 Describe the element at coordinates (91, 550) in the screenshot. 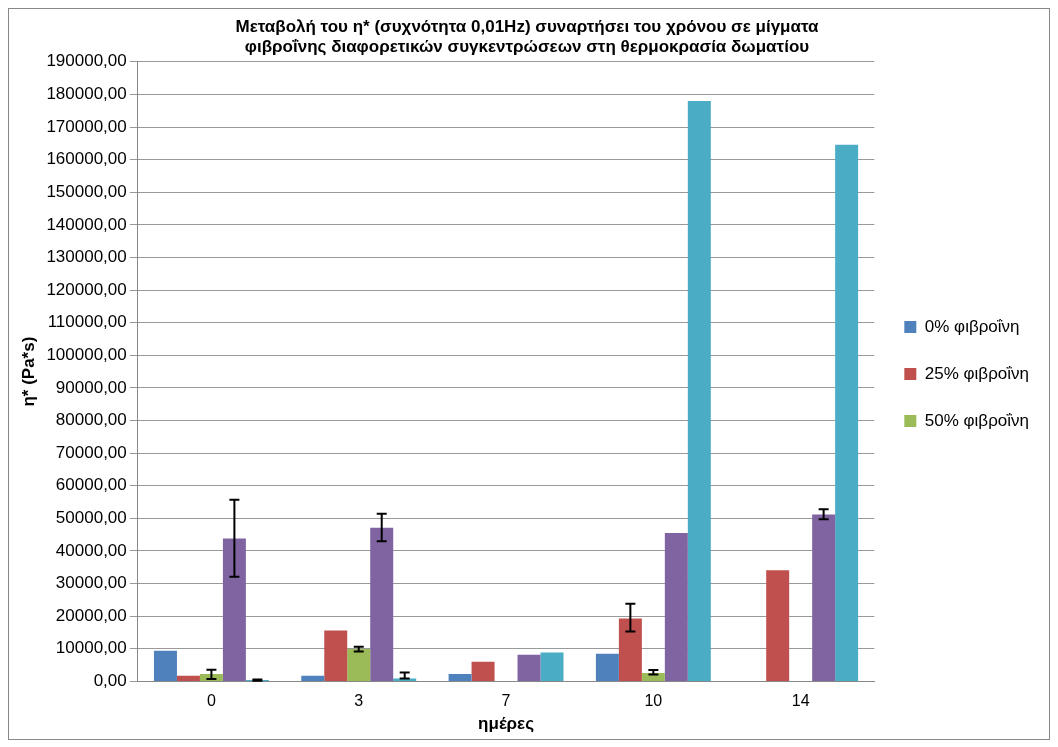

I see `y-tick-label: 40000,00` at that location.